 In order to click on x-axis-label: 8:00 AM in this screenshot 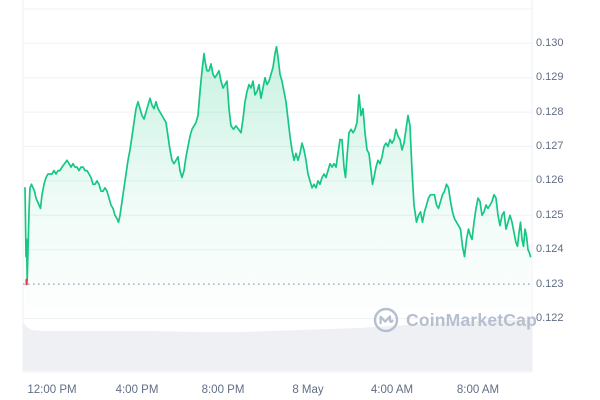, I will do `click(478, 390)`.